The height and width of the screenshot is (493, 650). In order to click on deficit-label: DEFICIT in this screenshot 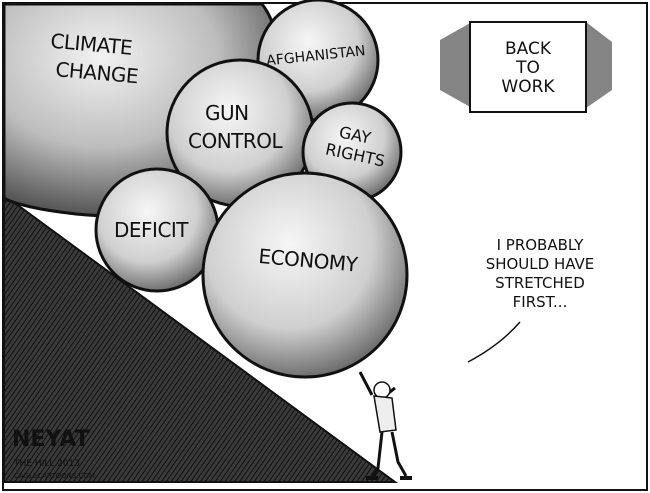, I will do `click(151, 230)`.